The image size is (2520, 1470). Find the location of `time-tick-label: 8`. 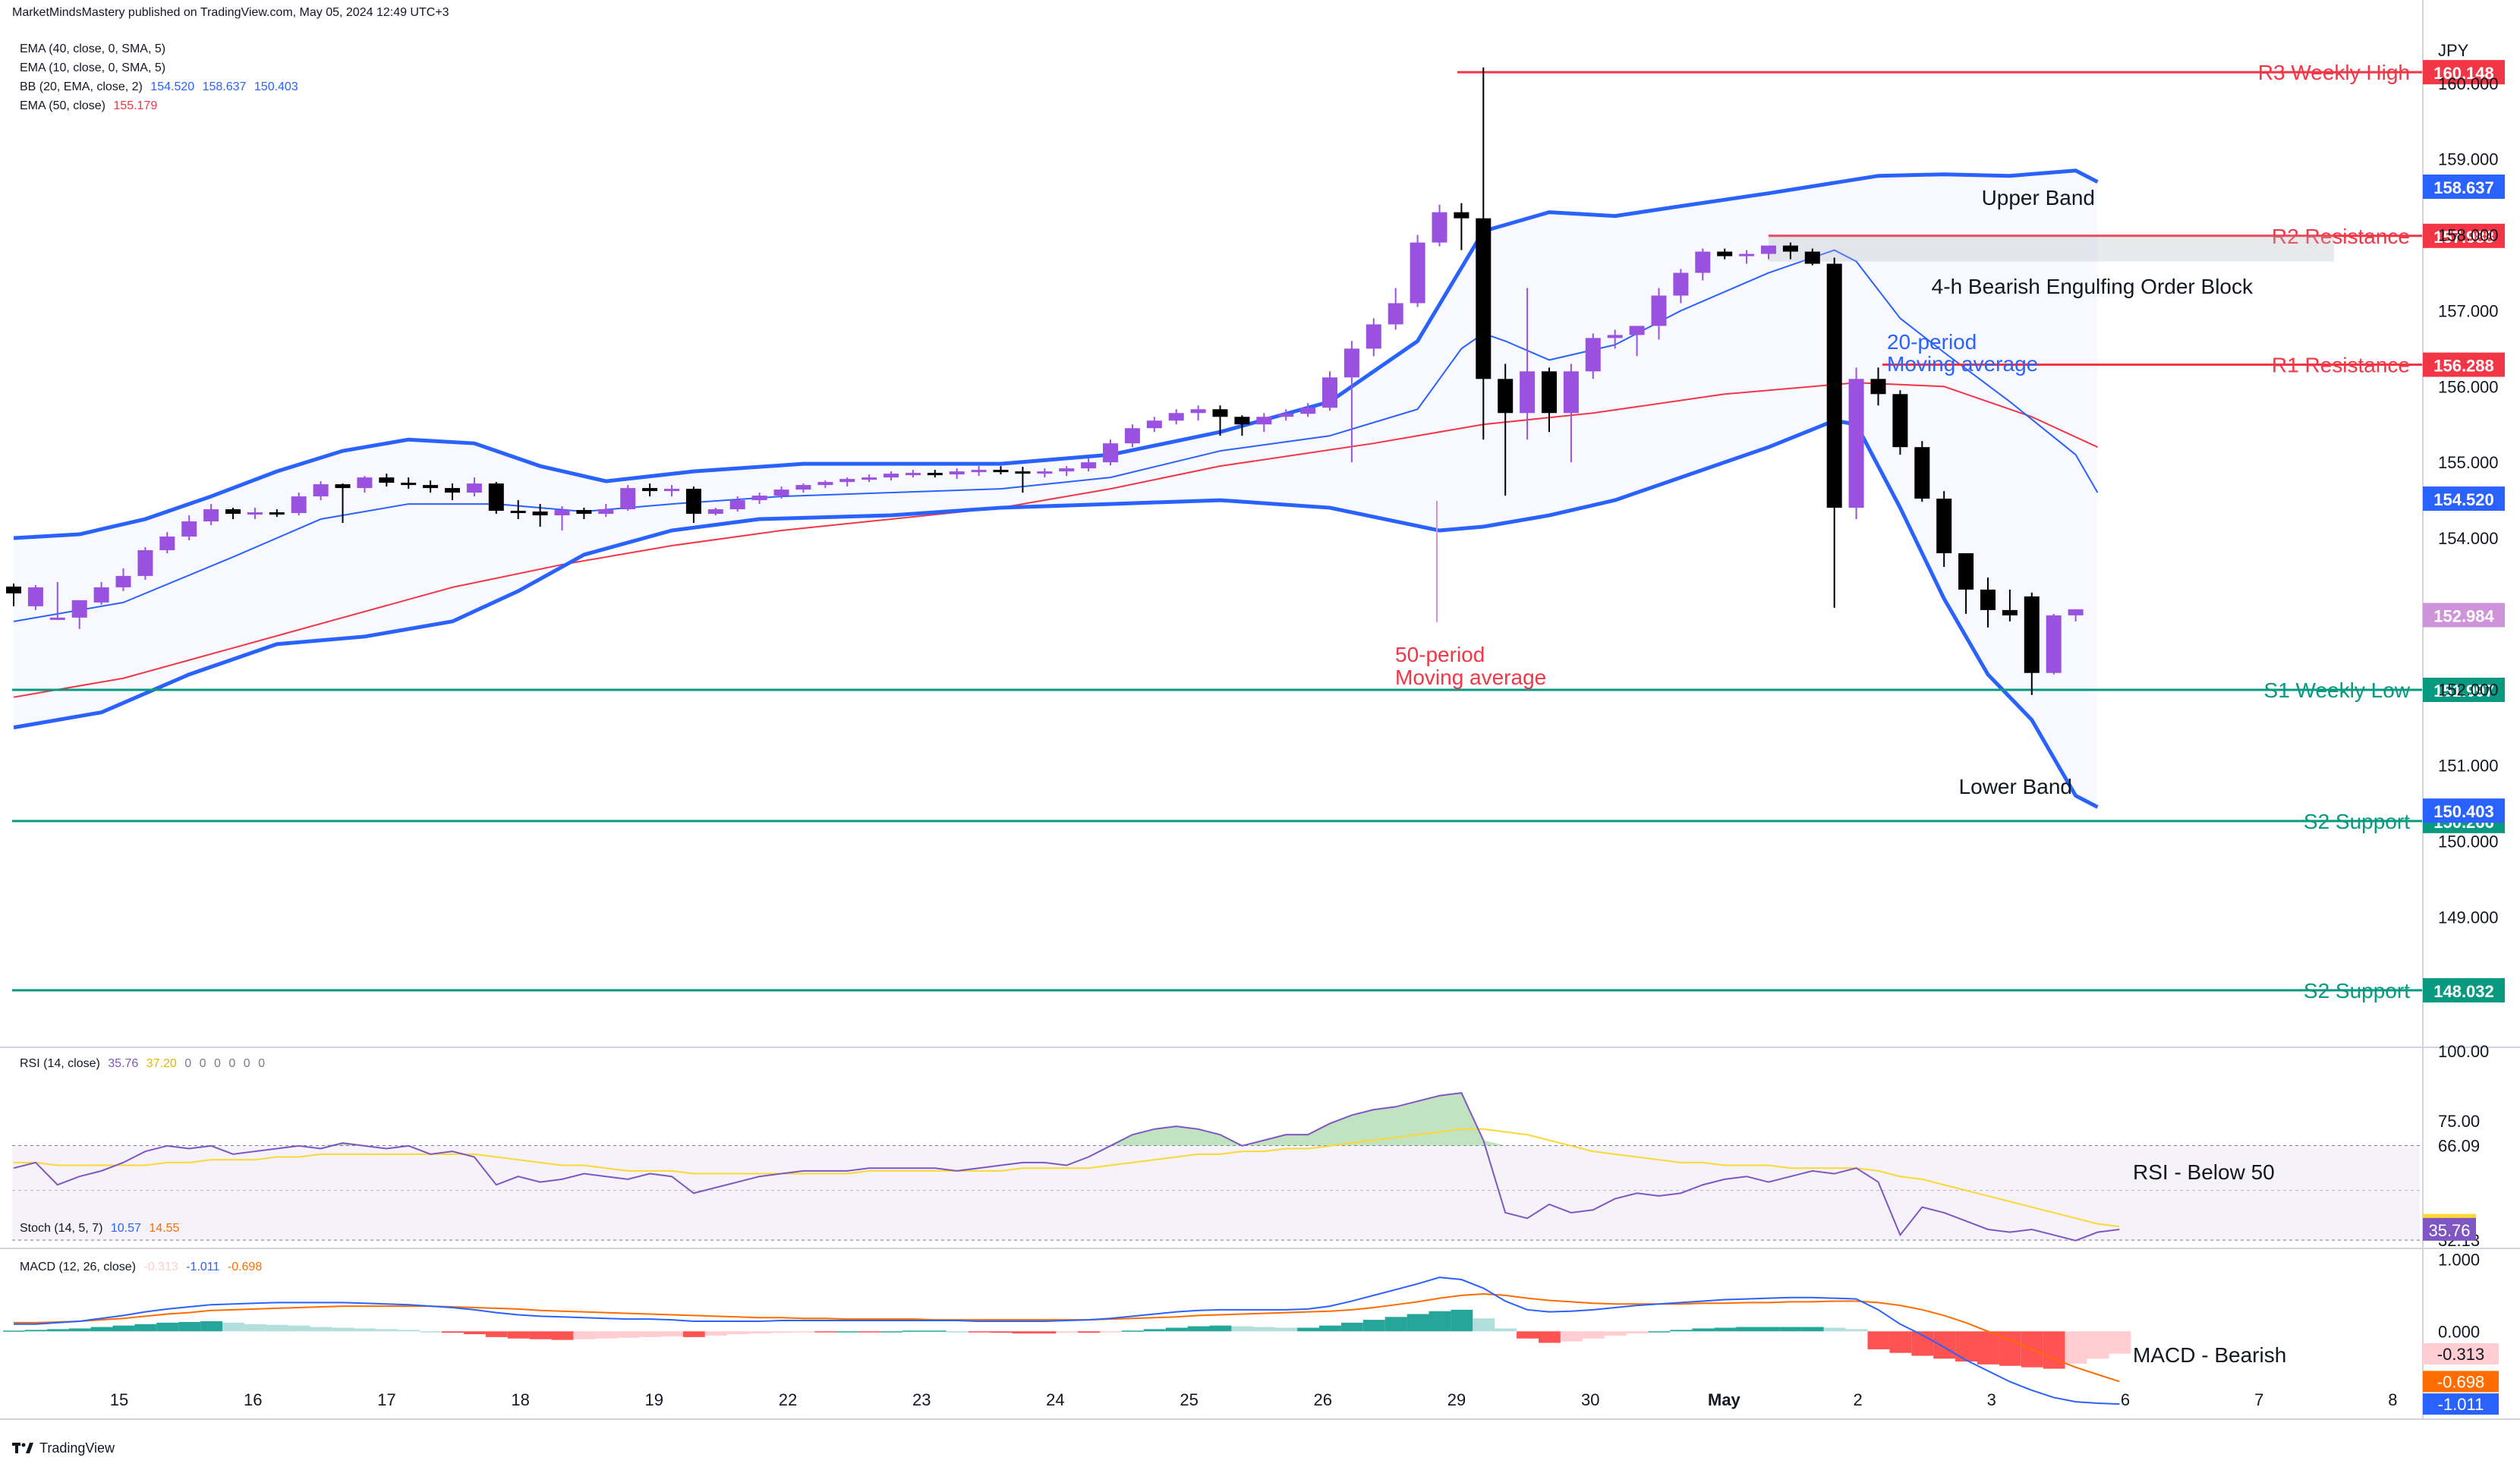

time-tick-label: 8 is located at coordinates (2392, 1399).